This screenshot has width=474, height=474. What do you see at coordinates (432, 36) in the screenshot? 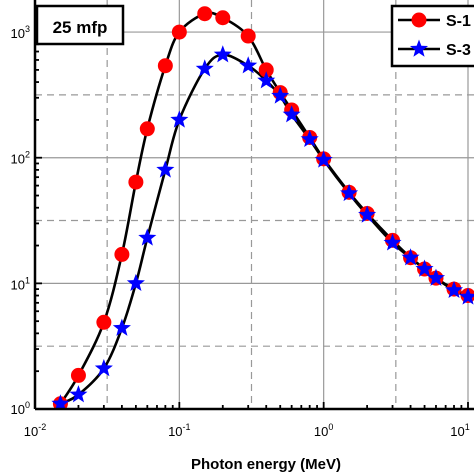
I see `legend: S-1 S-3` at bounding box center [432, 36].